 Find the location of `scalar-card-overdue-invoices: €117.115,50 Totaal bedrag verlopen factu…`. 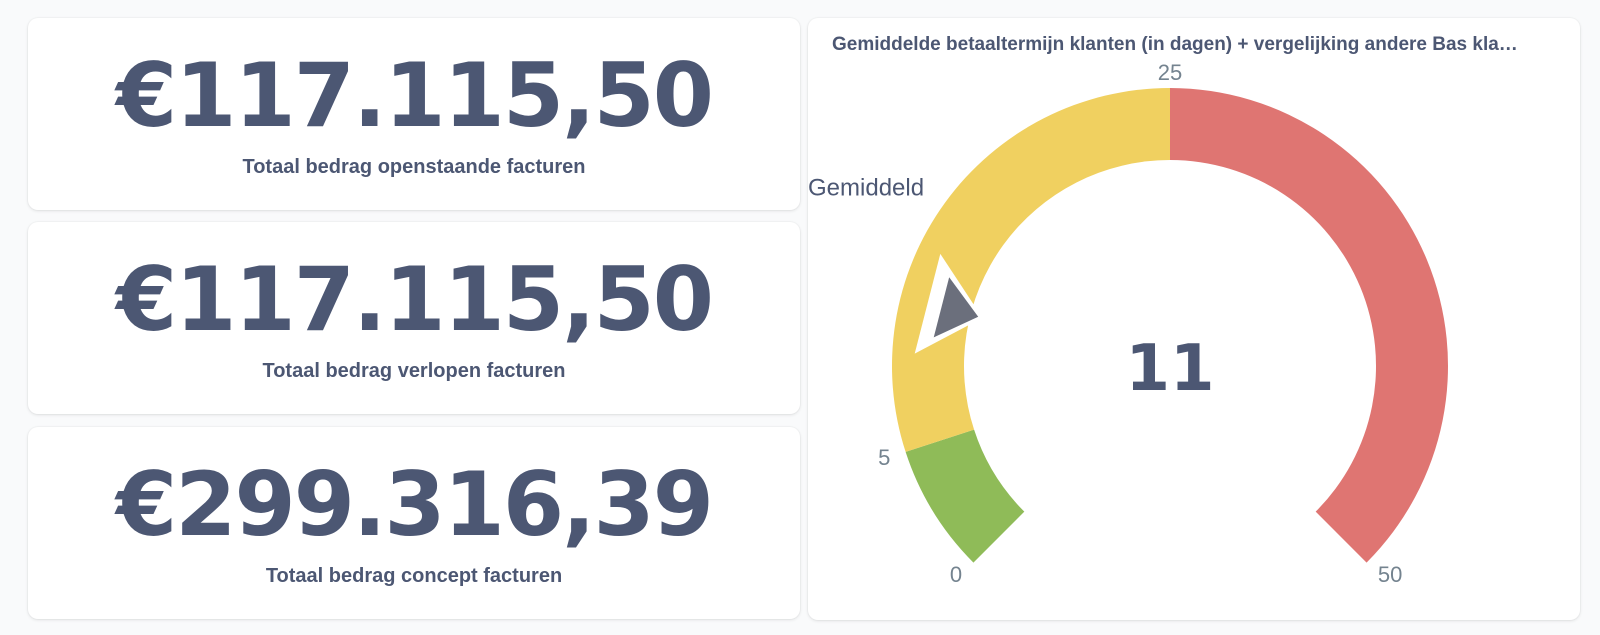

scalar-card-overdue-invoices: €117.115,50 Totaal bedrag verlopen factu… is located at coordinates (414, 318).